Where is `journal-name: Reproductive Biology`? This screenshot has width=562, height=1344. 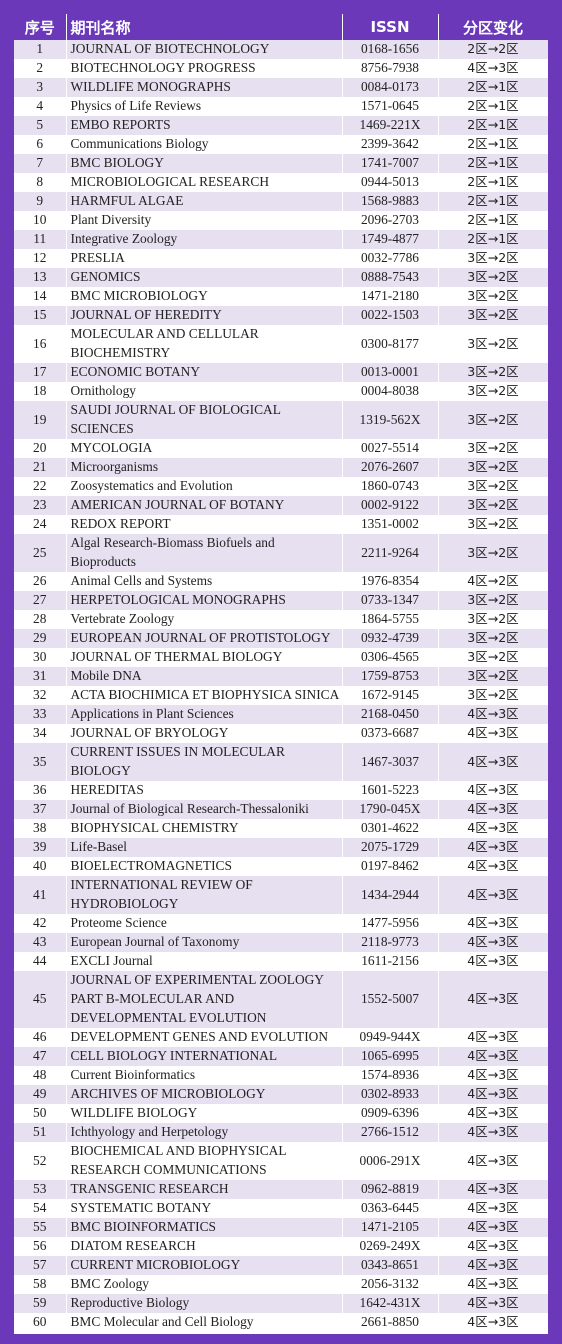 journal-name: Reproductive Biology is located at coordinates (204, 1303).